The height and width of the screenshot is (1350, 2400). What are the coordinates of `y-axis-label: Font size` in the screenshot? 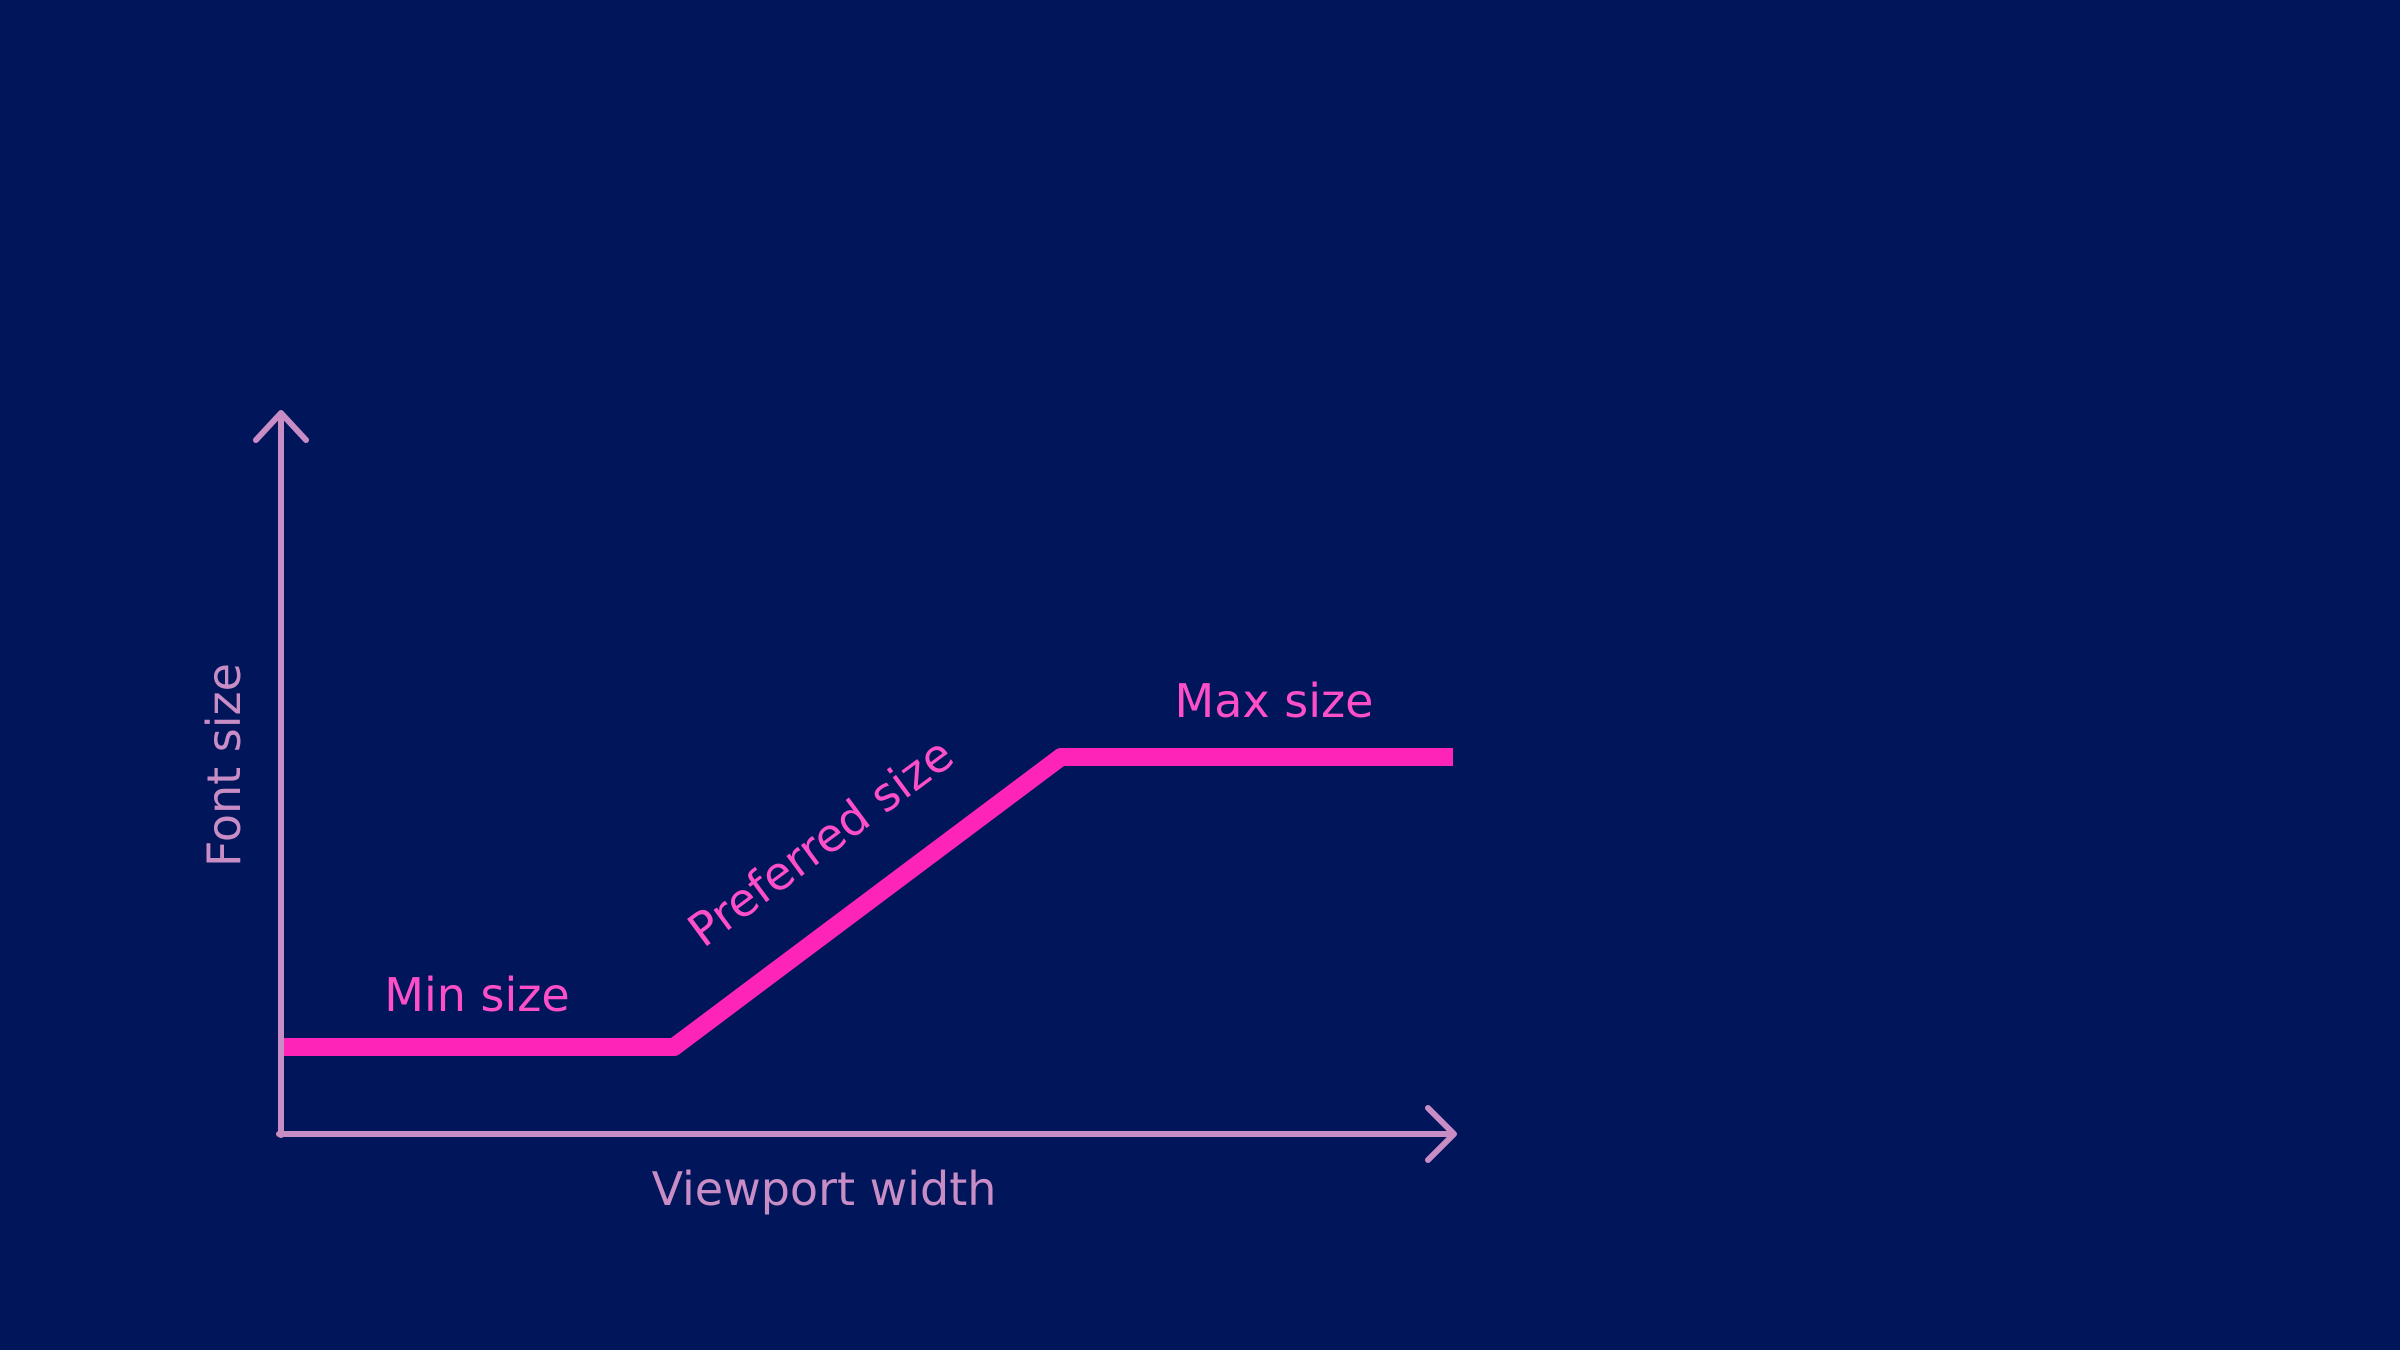 It's located at (224, 765).